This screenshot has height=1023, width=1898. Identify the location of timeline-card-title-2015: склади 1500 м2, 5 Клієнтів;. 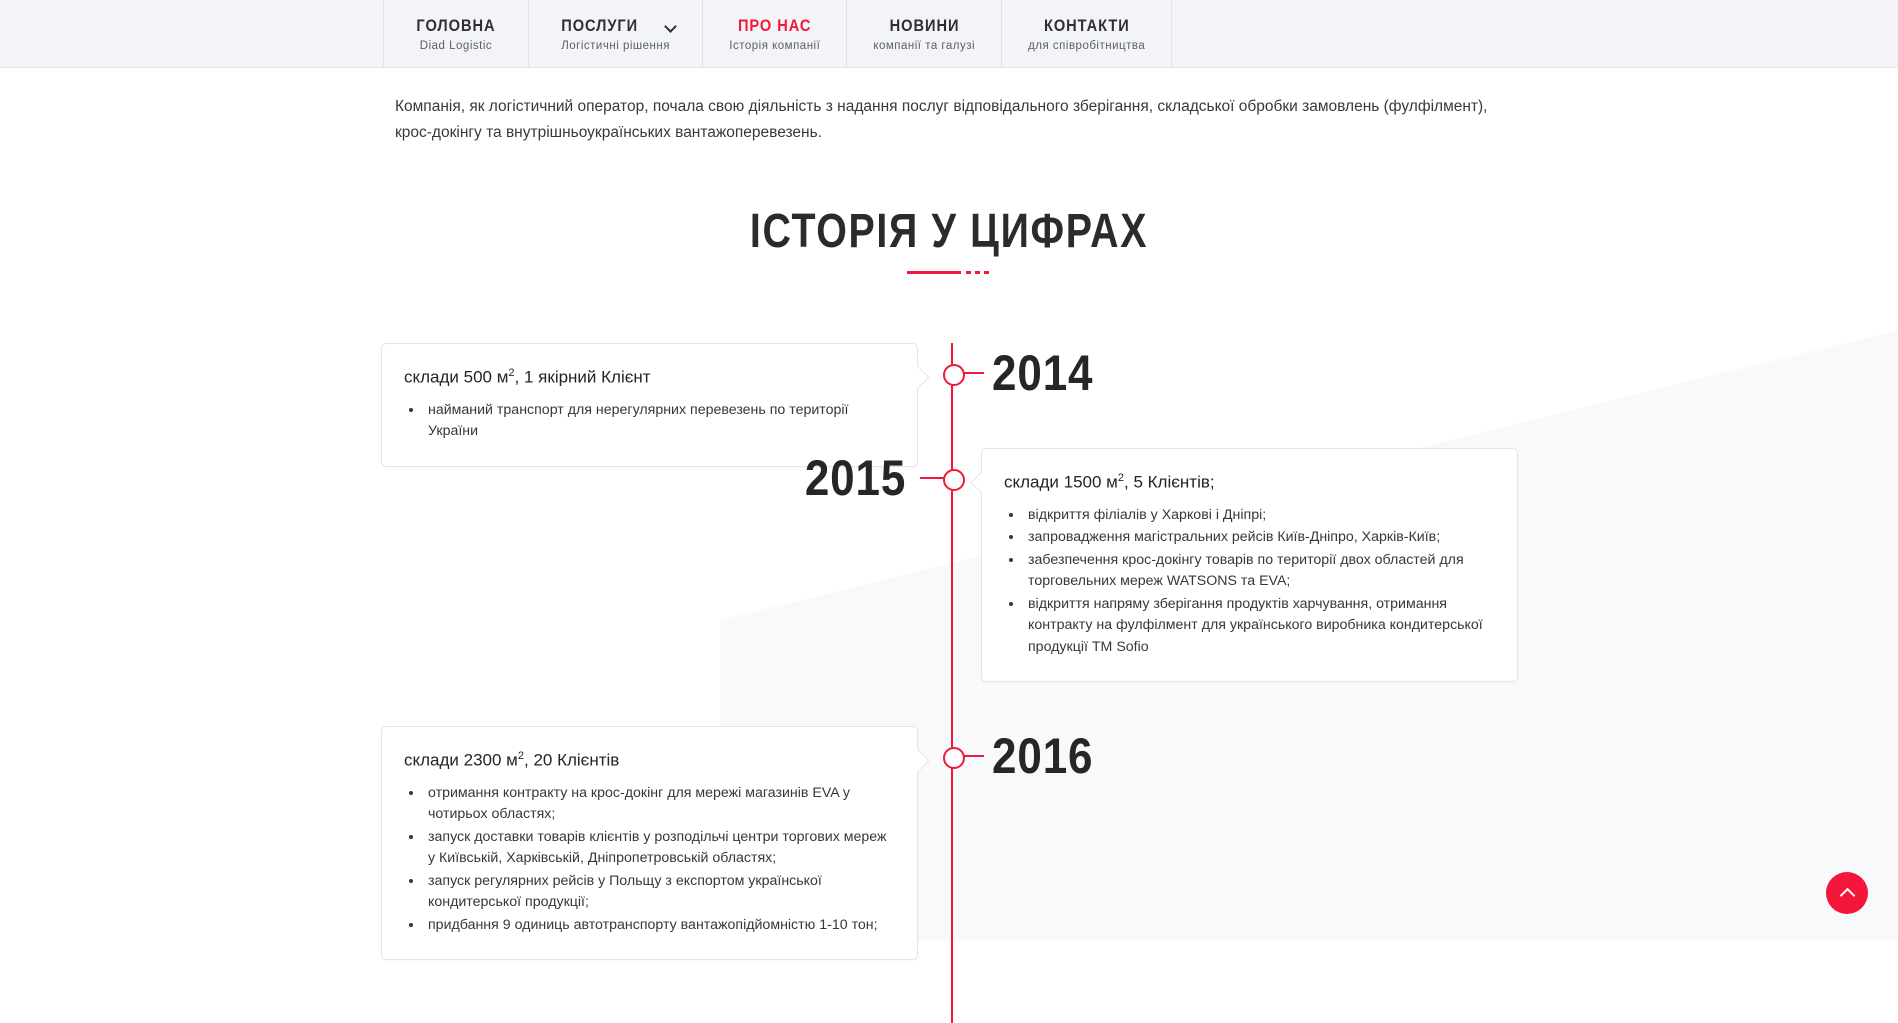
(1247, 483).